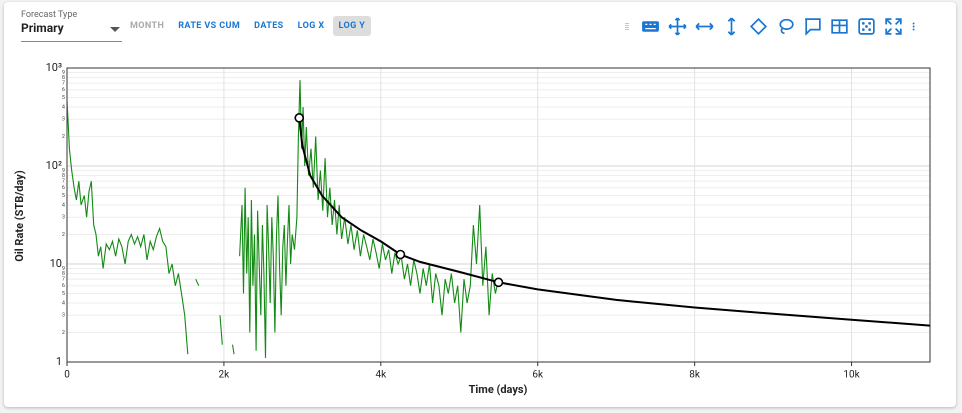 The width and height of the screenshot is (962, 413). I want to click on x-axis-label: Time (days), so click(498, 389).